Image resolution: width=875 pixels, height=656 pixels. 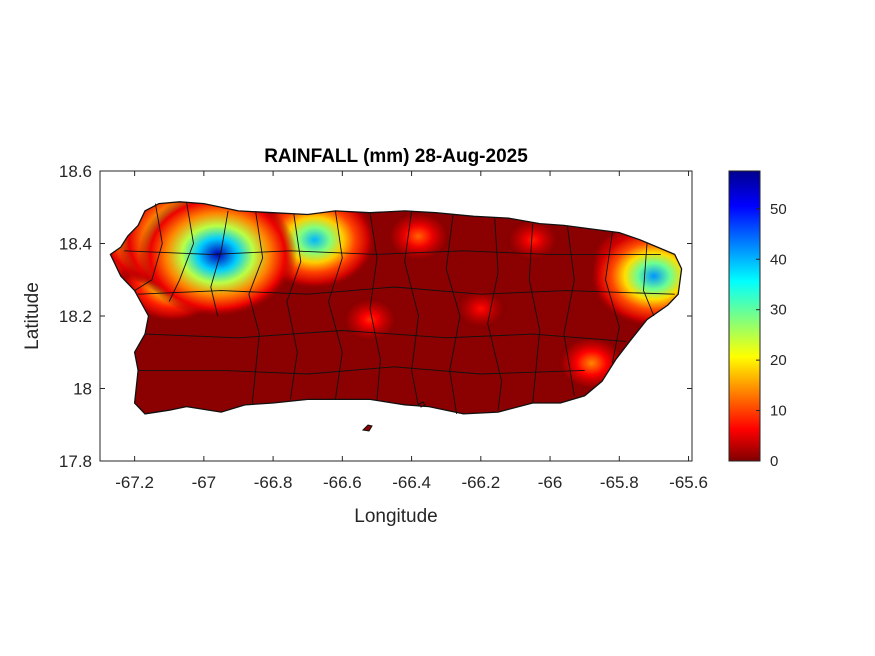 I want to click on x-axis-label: Longitude, so click(x=395, y=516).